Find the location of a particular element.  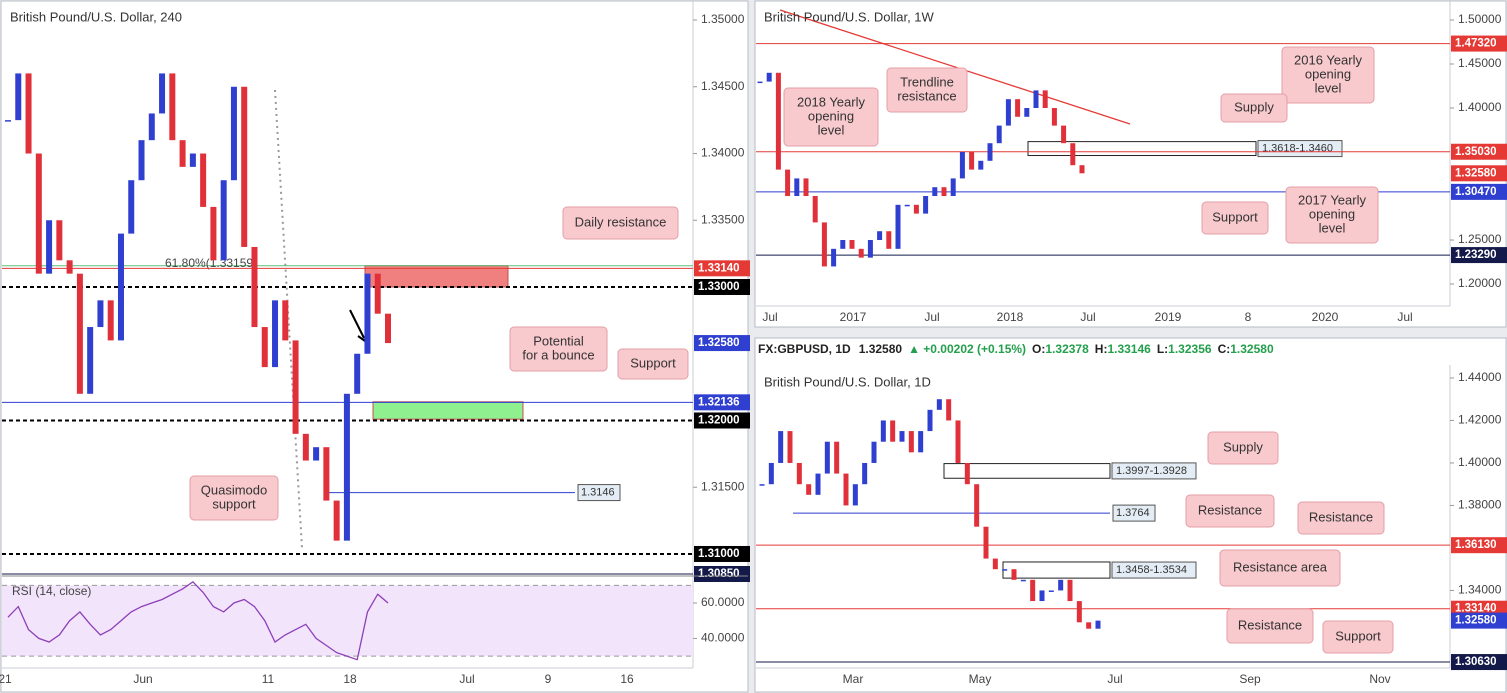

y-tick-label: 1.20000 is located at coordinates (1480, 283).